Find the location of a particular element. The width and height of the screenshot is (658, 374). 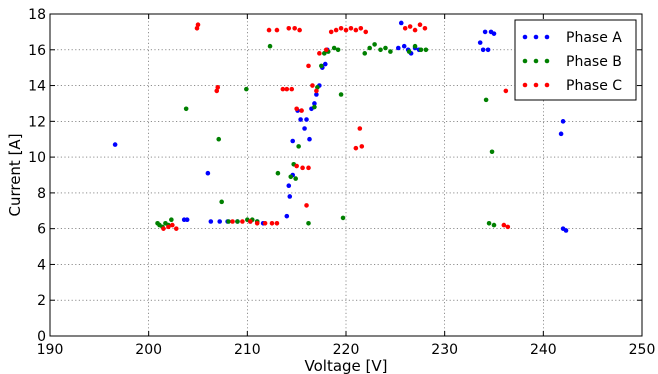

y-tick-label: 16 is located at coordinates (37, 51).